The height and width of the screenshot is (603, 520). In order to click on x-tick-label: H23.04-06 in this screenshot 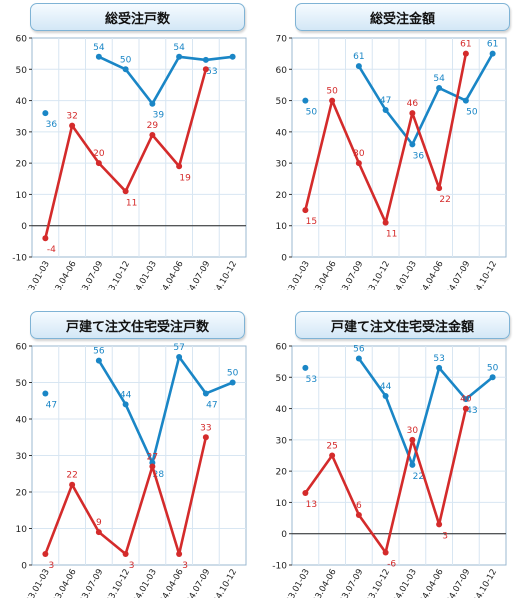, I will do `click(63, 583)`.